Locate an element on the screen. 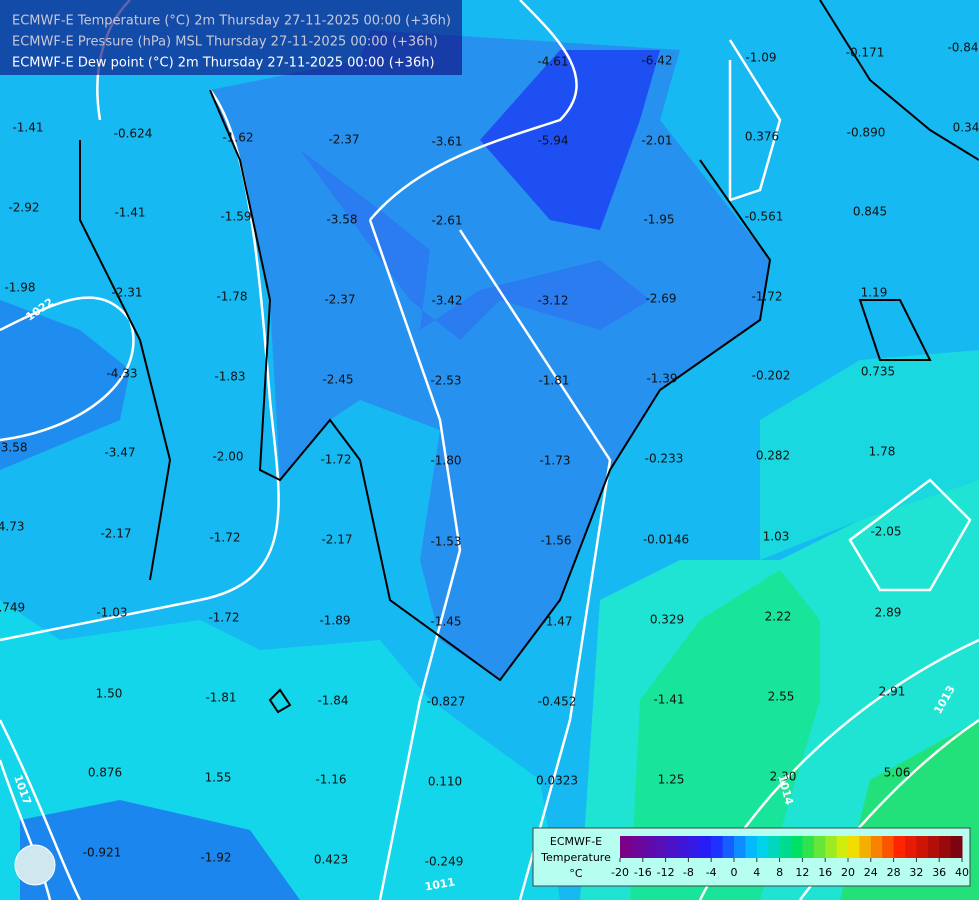  value-label: 0.329 is located at coordinates (667, 620).